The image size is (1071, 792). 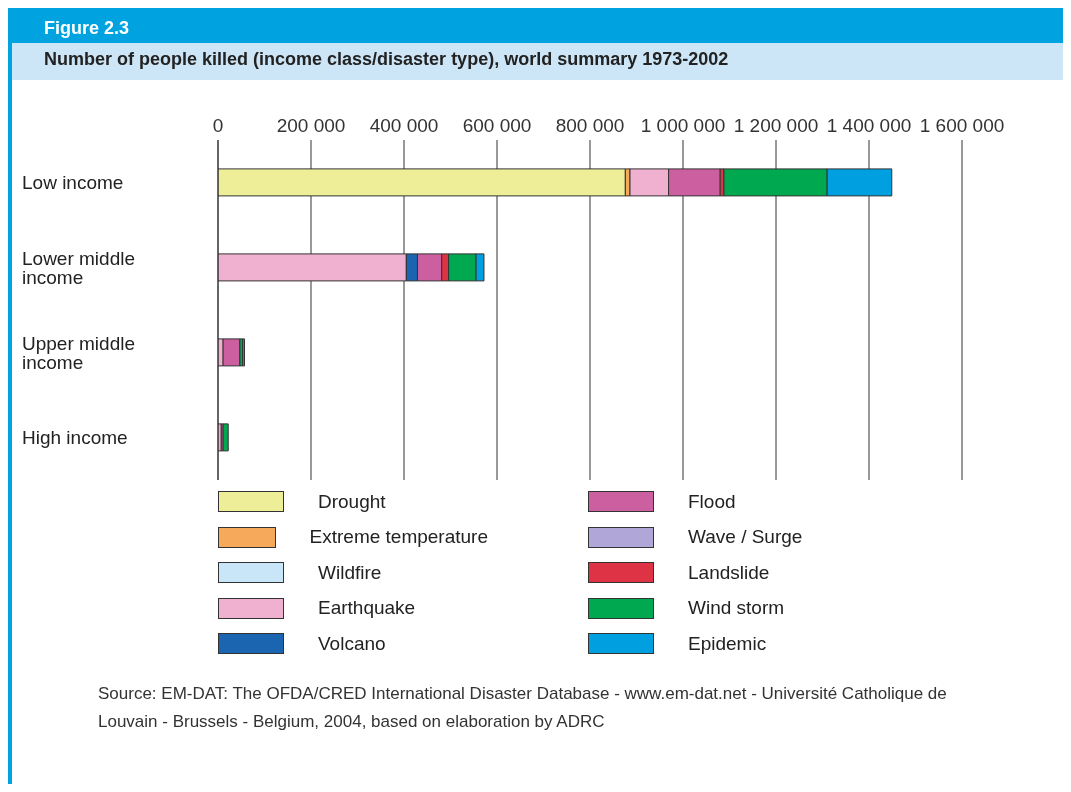 I want to click on legend-label: Volcano, so click(x=352, y=643).